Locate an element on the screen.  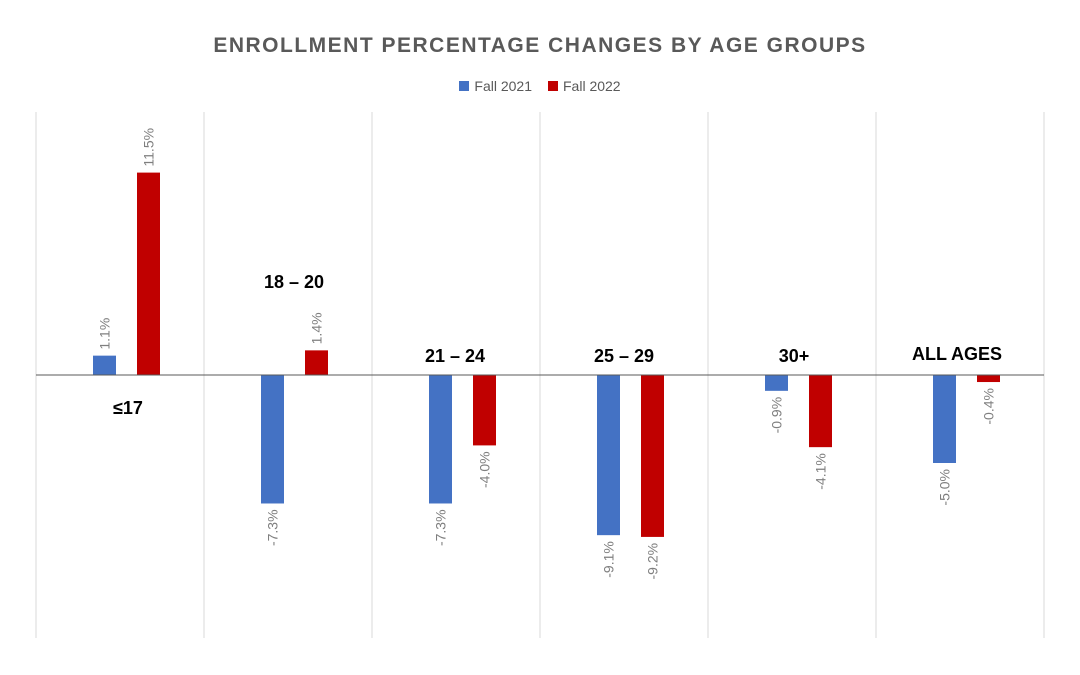
legend-label-fall-2021: Fall 2021 is located at coordinates (503, 86).